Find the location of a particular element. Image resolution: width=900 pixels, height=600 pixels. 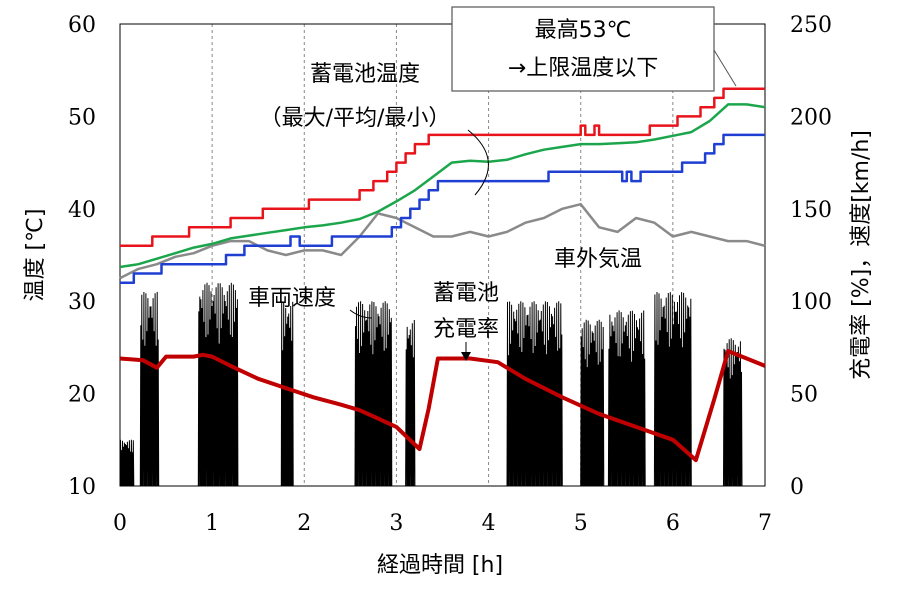

x-tick-label: 4 is located at coordinates (489, 523).